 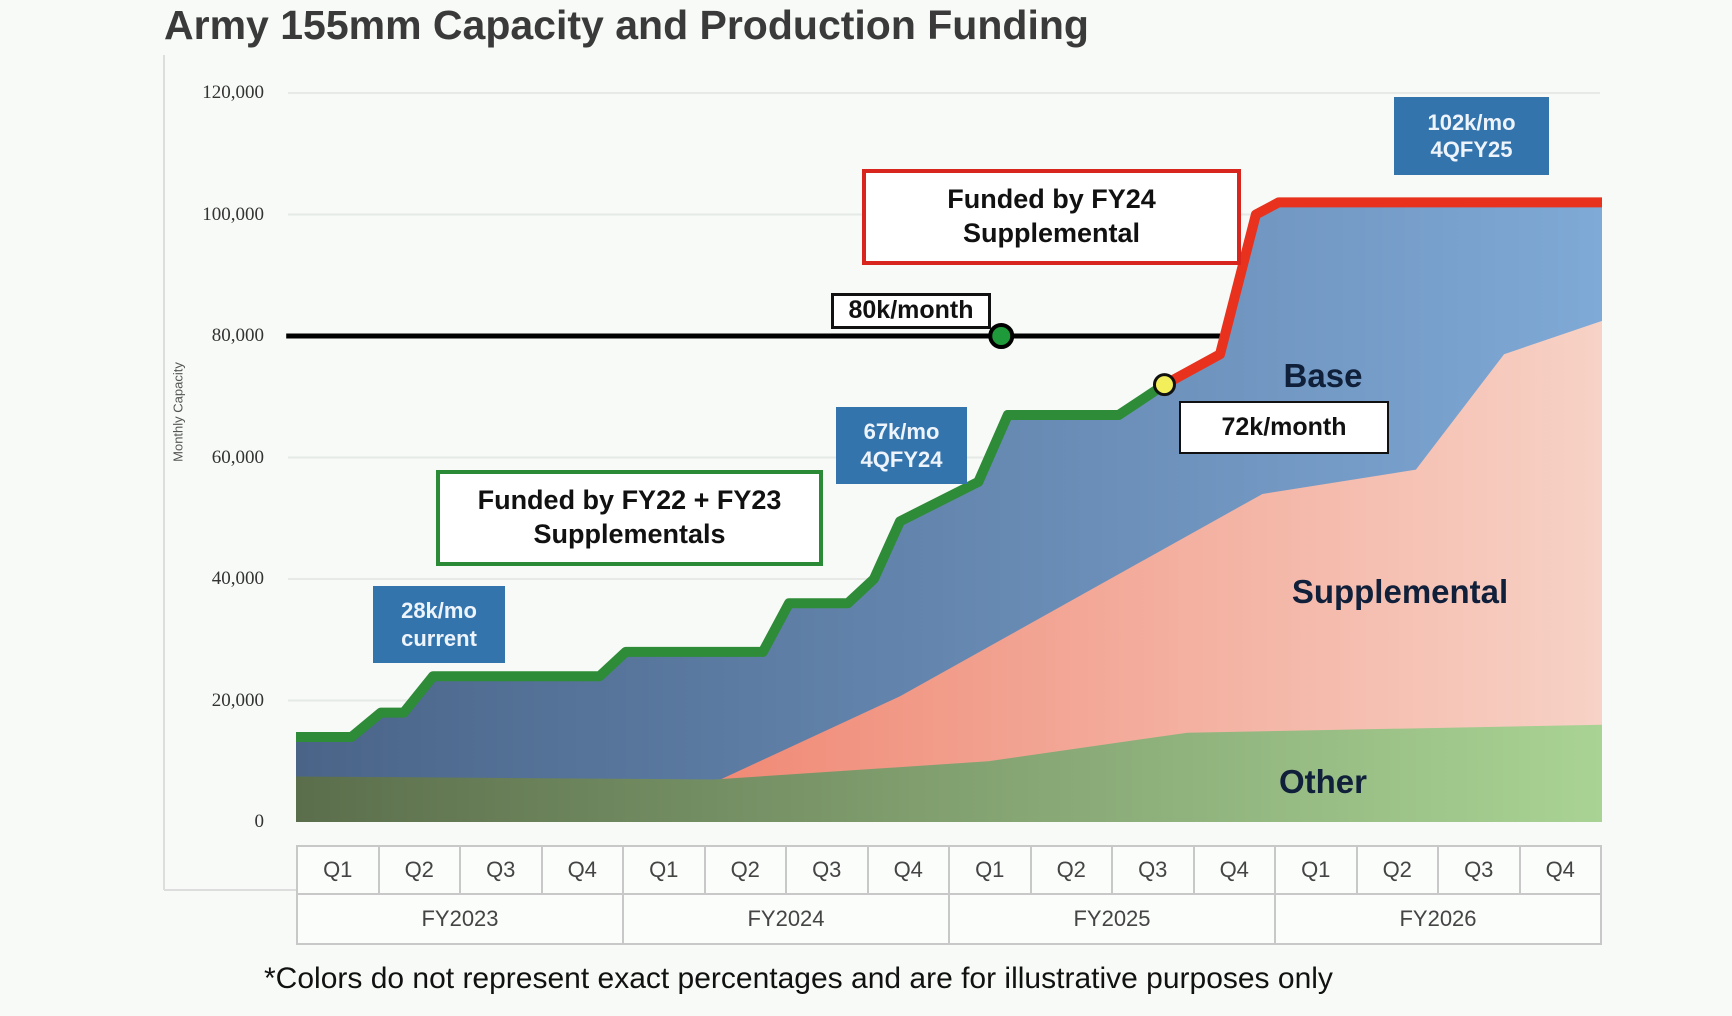 I want to click on x-tick-year: FY2026, so click(x=1438, y=919).